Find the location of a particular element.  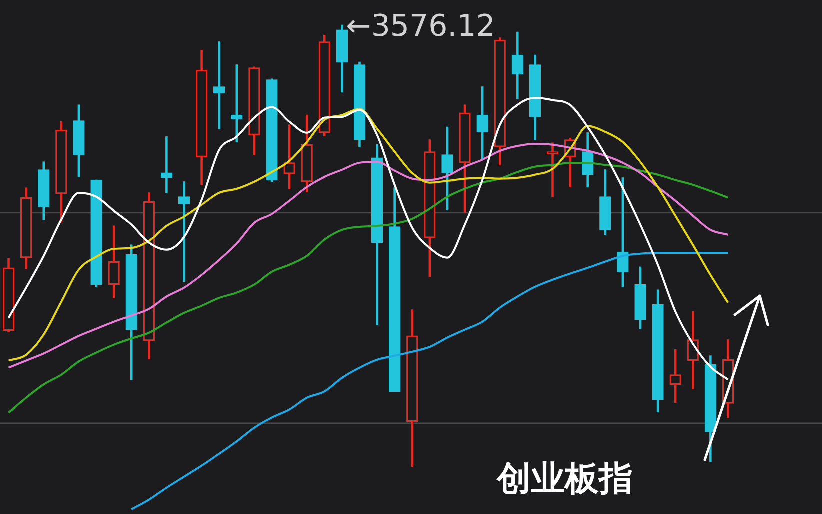

text: 创业板指 is located at coordinates (565, 479).